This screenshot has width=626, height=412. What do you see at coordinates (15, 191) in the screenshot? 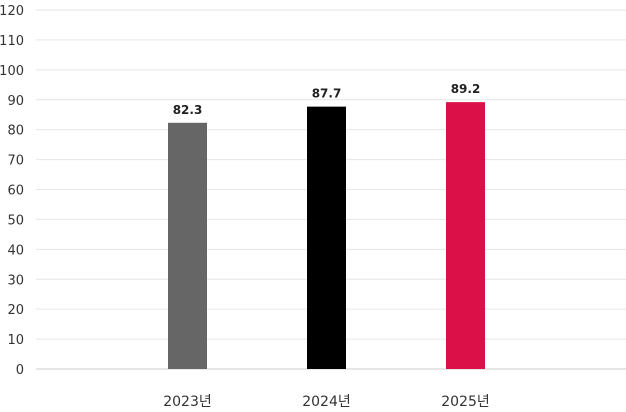
I see `y-tick-label: 60` at bounding box center [15, 191].